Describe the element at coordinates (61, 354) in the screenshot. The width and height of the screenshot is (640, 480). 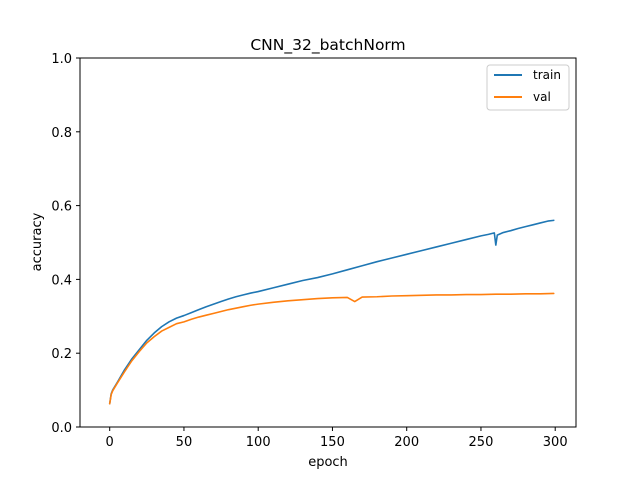
I see `y-tick-label: 0.2` at that location.